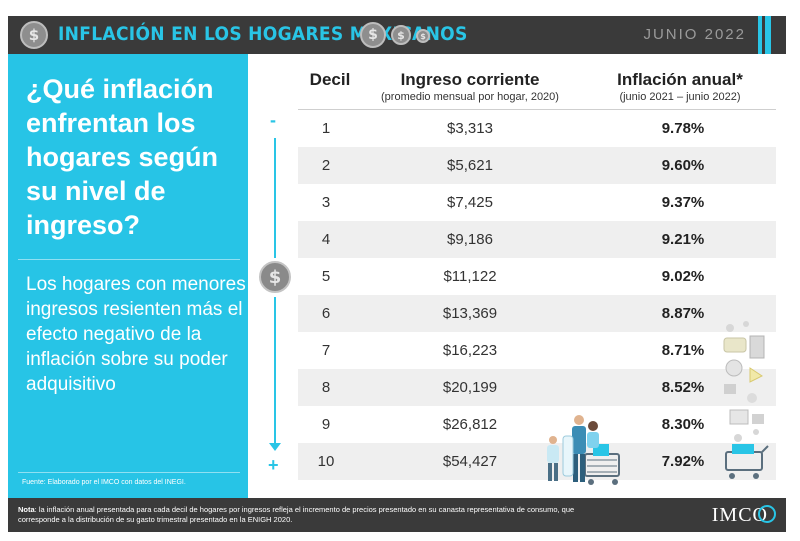 The height and width of the screenshot is (541, 800). What do you see at coordinates (683, 461) in the screenshot?
I see `inflacion-cell: 7.92%` at bounding box center [683, 461].